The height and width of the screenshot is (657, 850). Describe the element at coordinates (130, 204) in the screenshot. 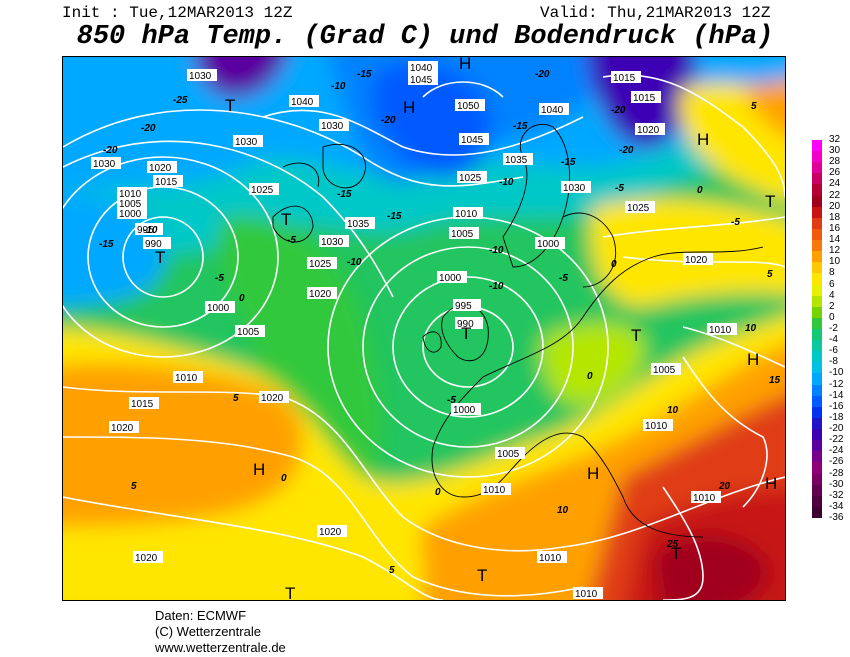

I see `isobar-label: 1005` at that location.